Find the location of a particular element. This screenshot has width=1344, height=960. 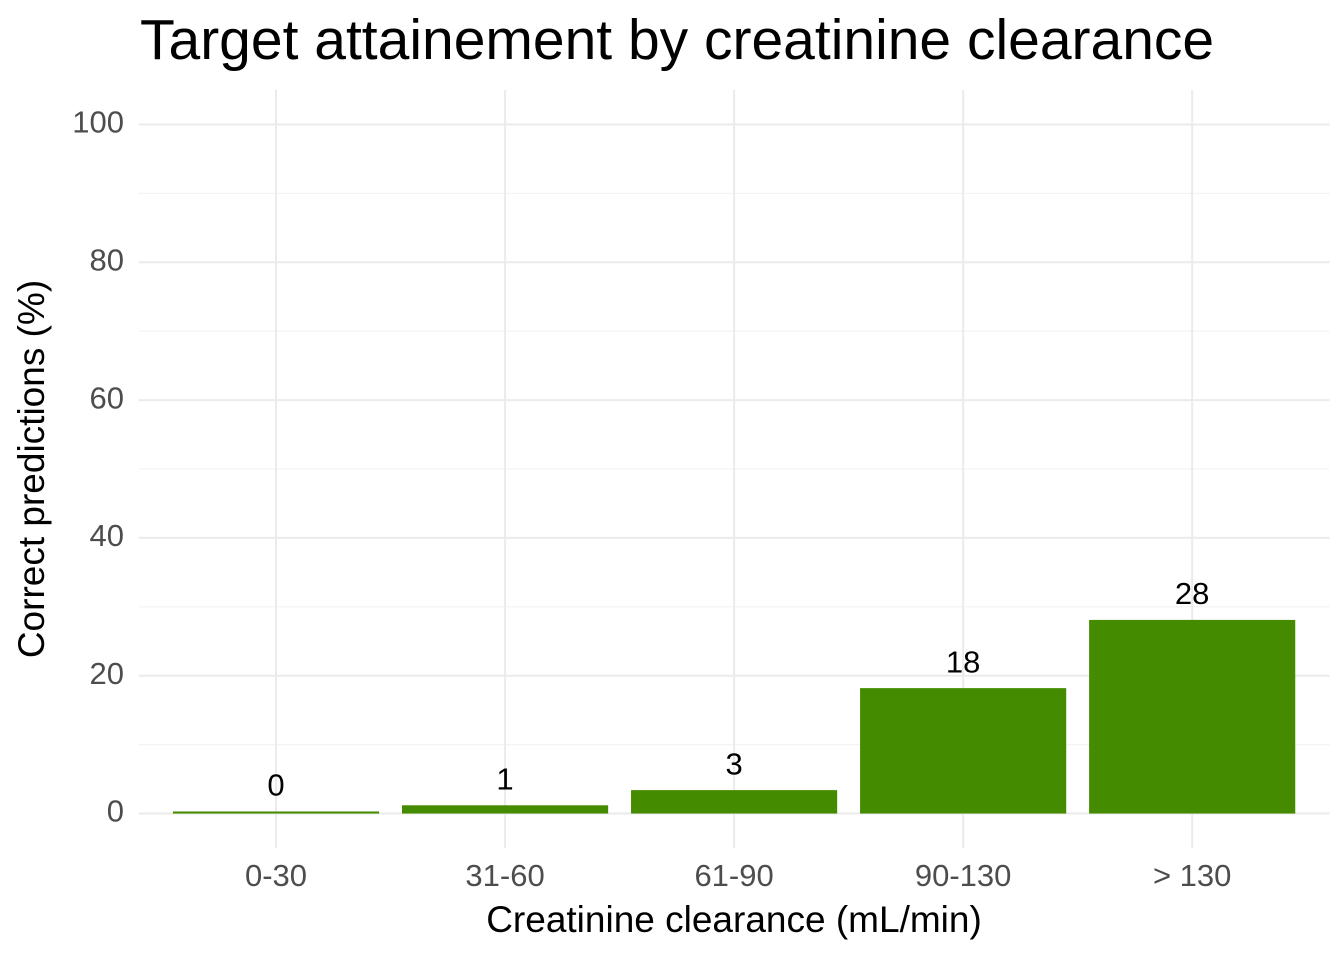

value-label: 3 is located at coordinates (733, 763).